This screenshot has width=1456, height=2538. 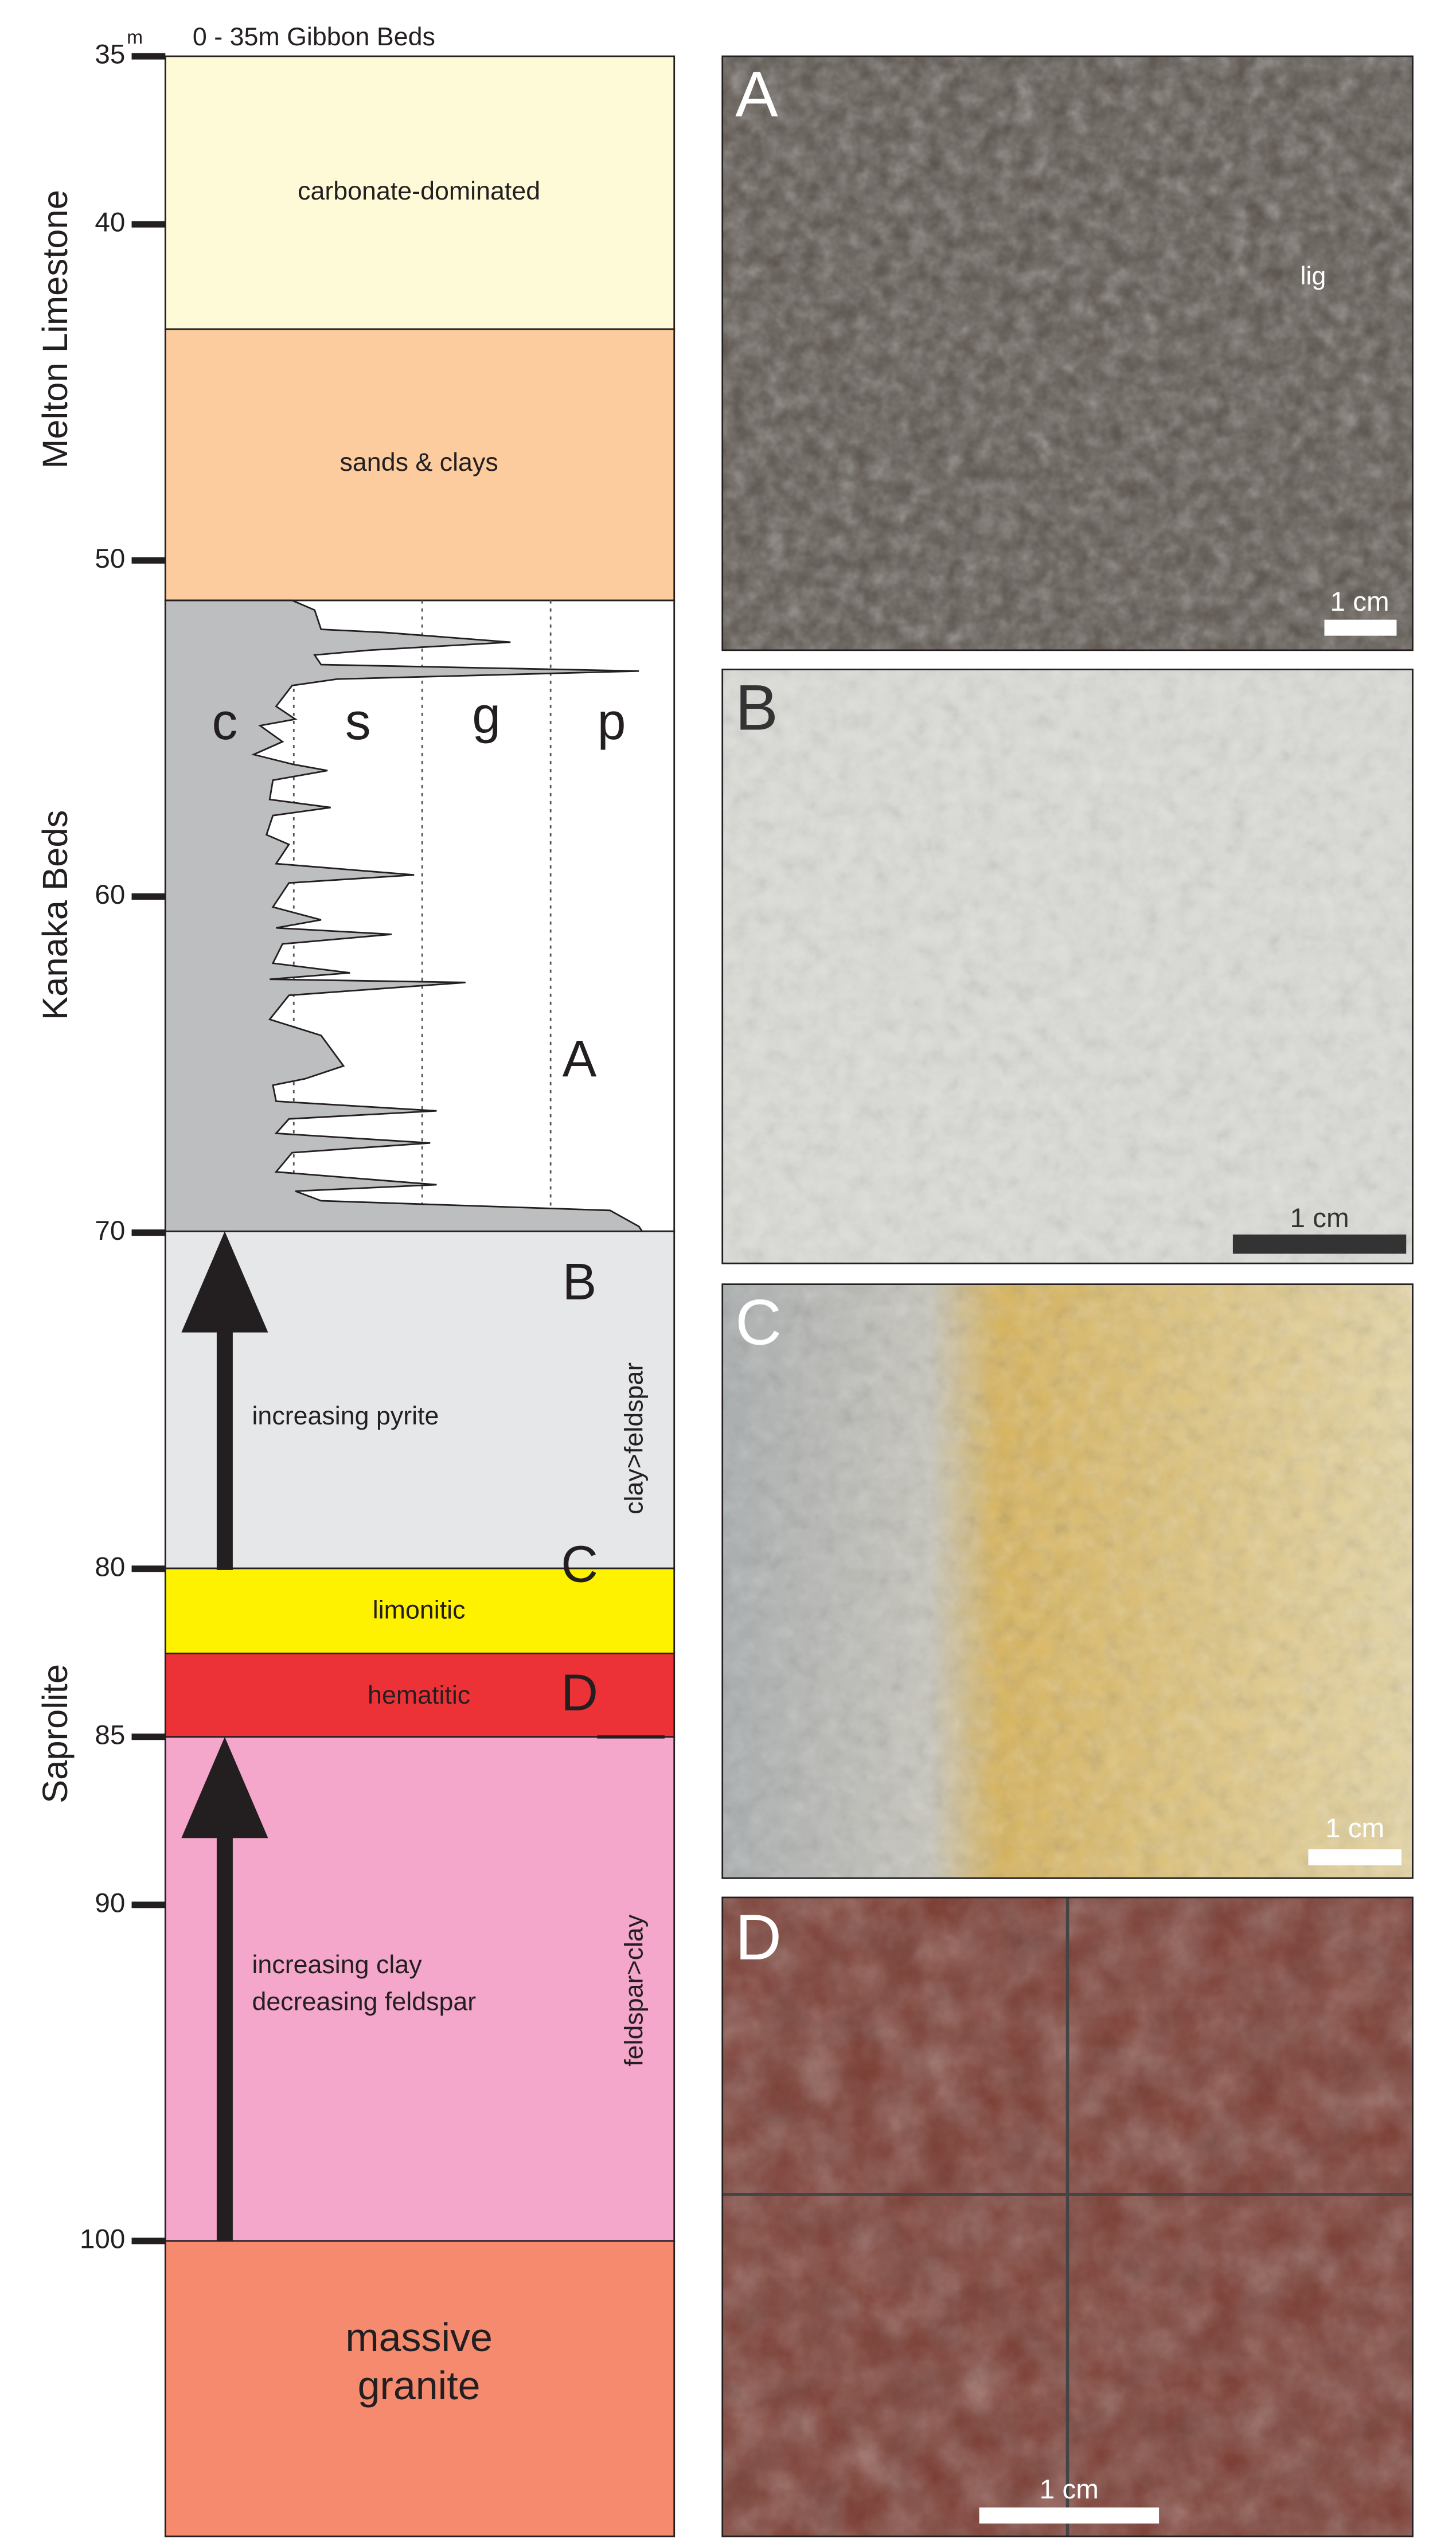 I want to click on photo-label: A, so click(x=756, y=94).